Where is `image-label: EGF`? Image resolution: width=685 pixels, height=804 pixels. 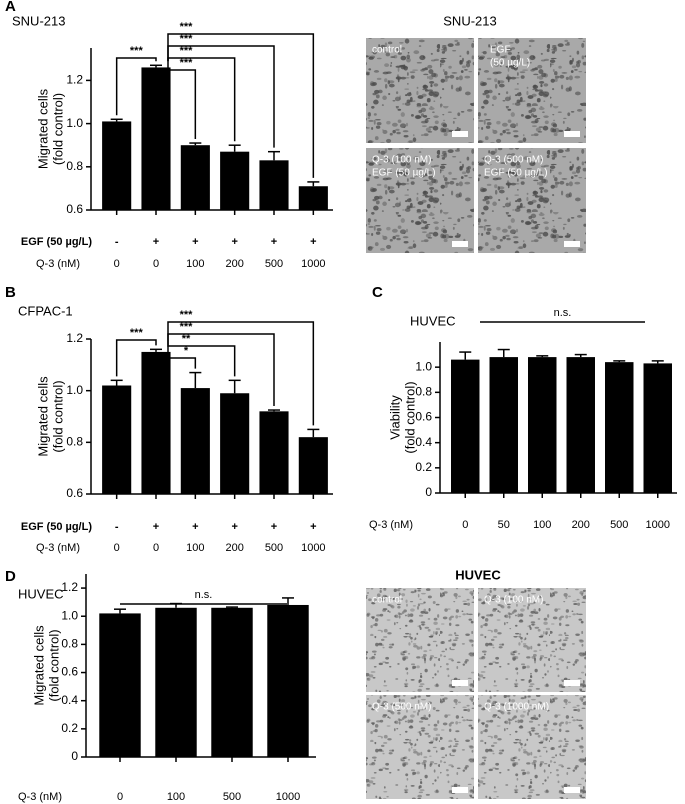 image-label: EGF is located at coordinates (500, 50).